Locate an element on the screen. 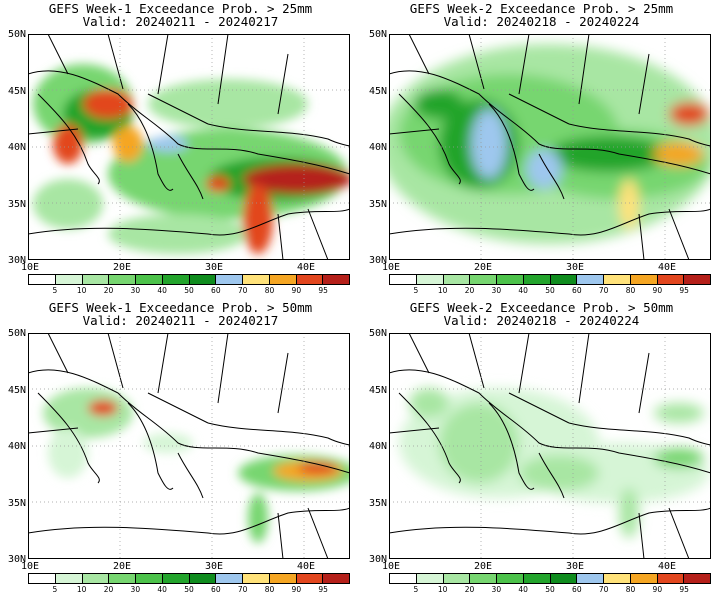 Image resolution: width=722 pixels, height=598 pixels. panel-valid-dates: Valid: 20240218 - 20240224 is located at coordinates (541, 320).